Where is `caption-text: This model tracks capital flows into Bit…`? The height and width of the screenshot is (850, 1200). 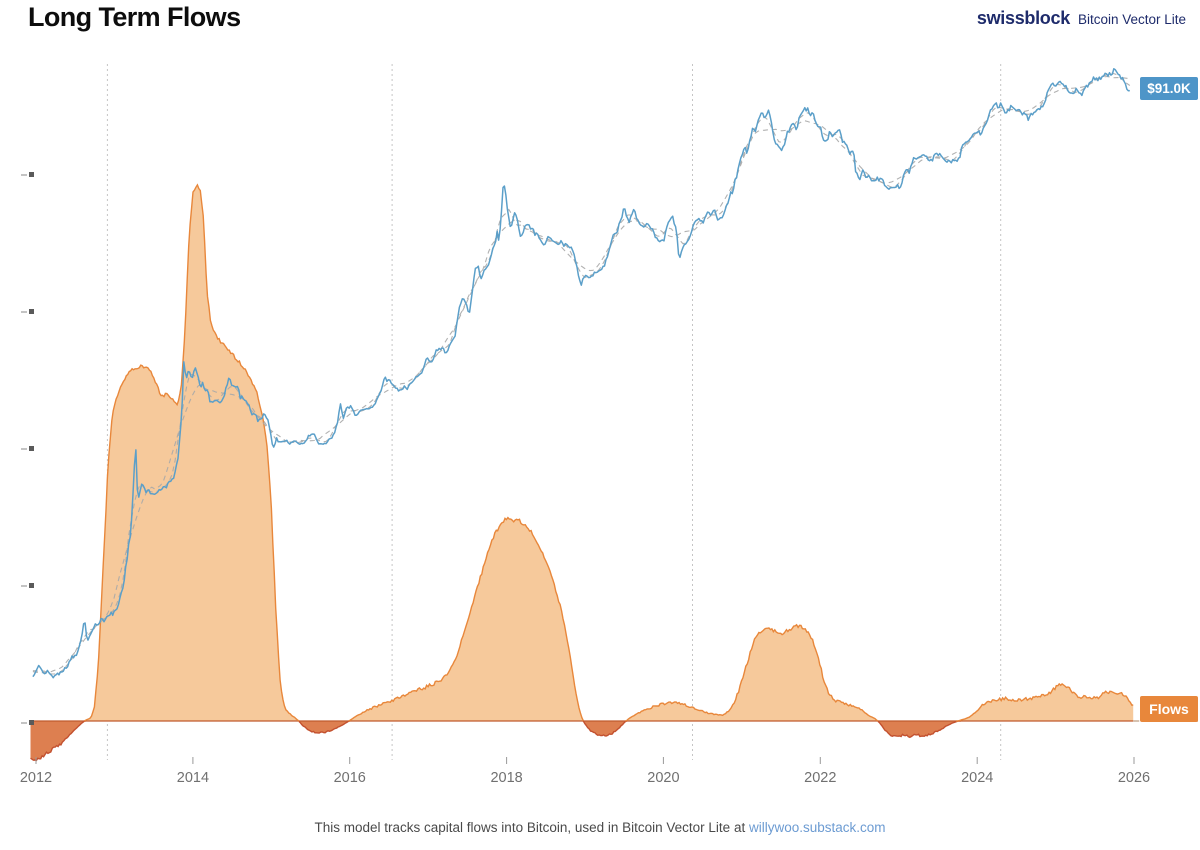 caption-text: This model tracks capital flows into Bit… is located at coordinates (531, 827).